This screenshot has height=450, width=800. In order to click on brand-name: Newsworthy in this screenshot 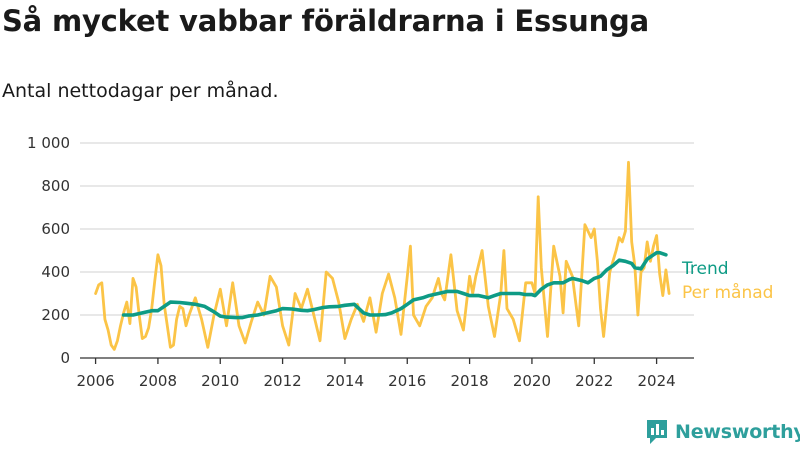, I will do `click(737, 432)`.